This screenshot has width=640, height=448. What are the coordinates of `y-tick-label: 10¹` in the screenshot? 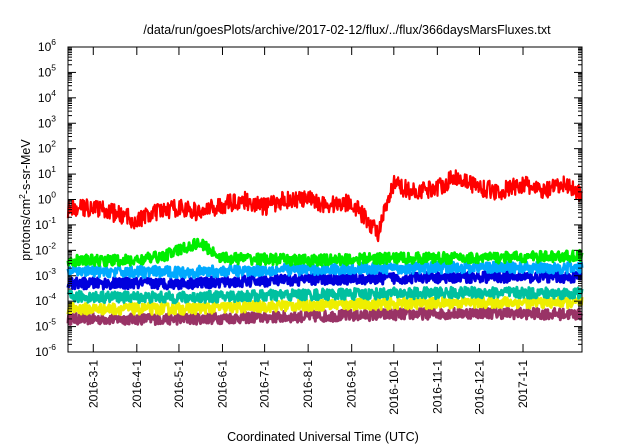 It's located at (47, 172).